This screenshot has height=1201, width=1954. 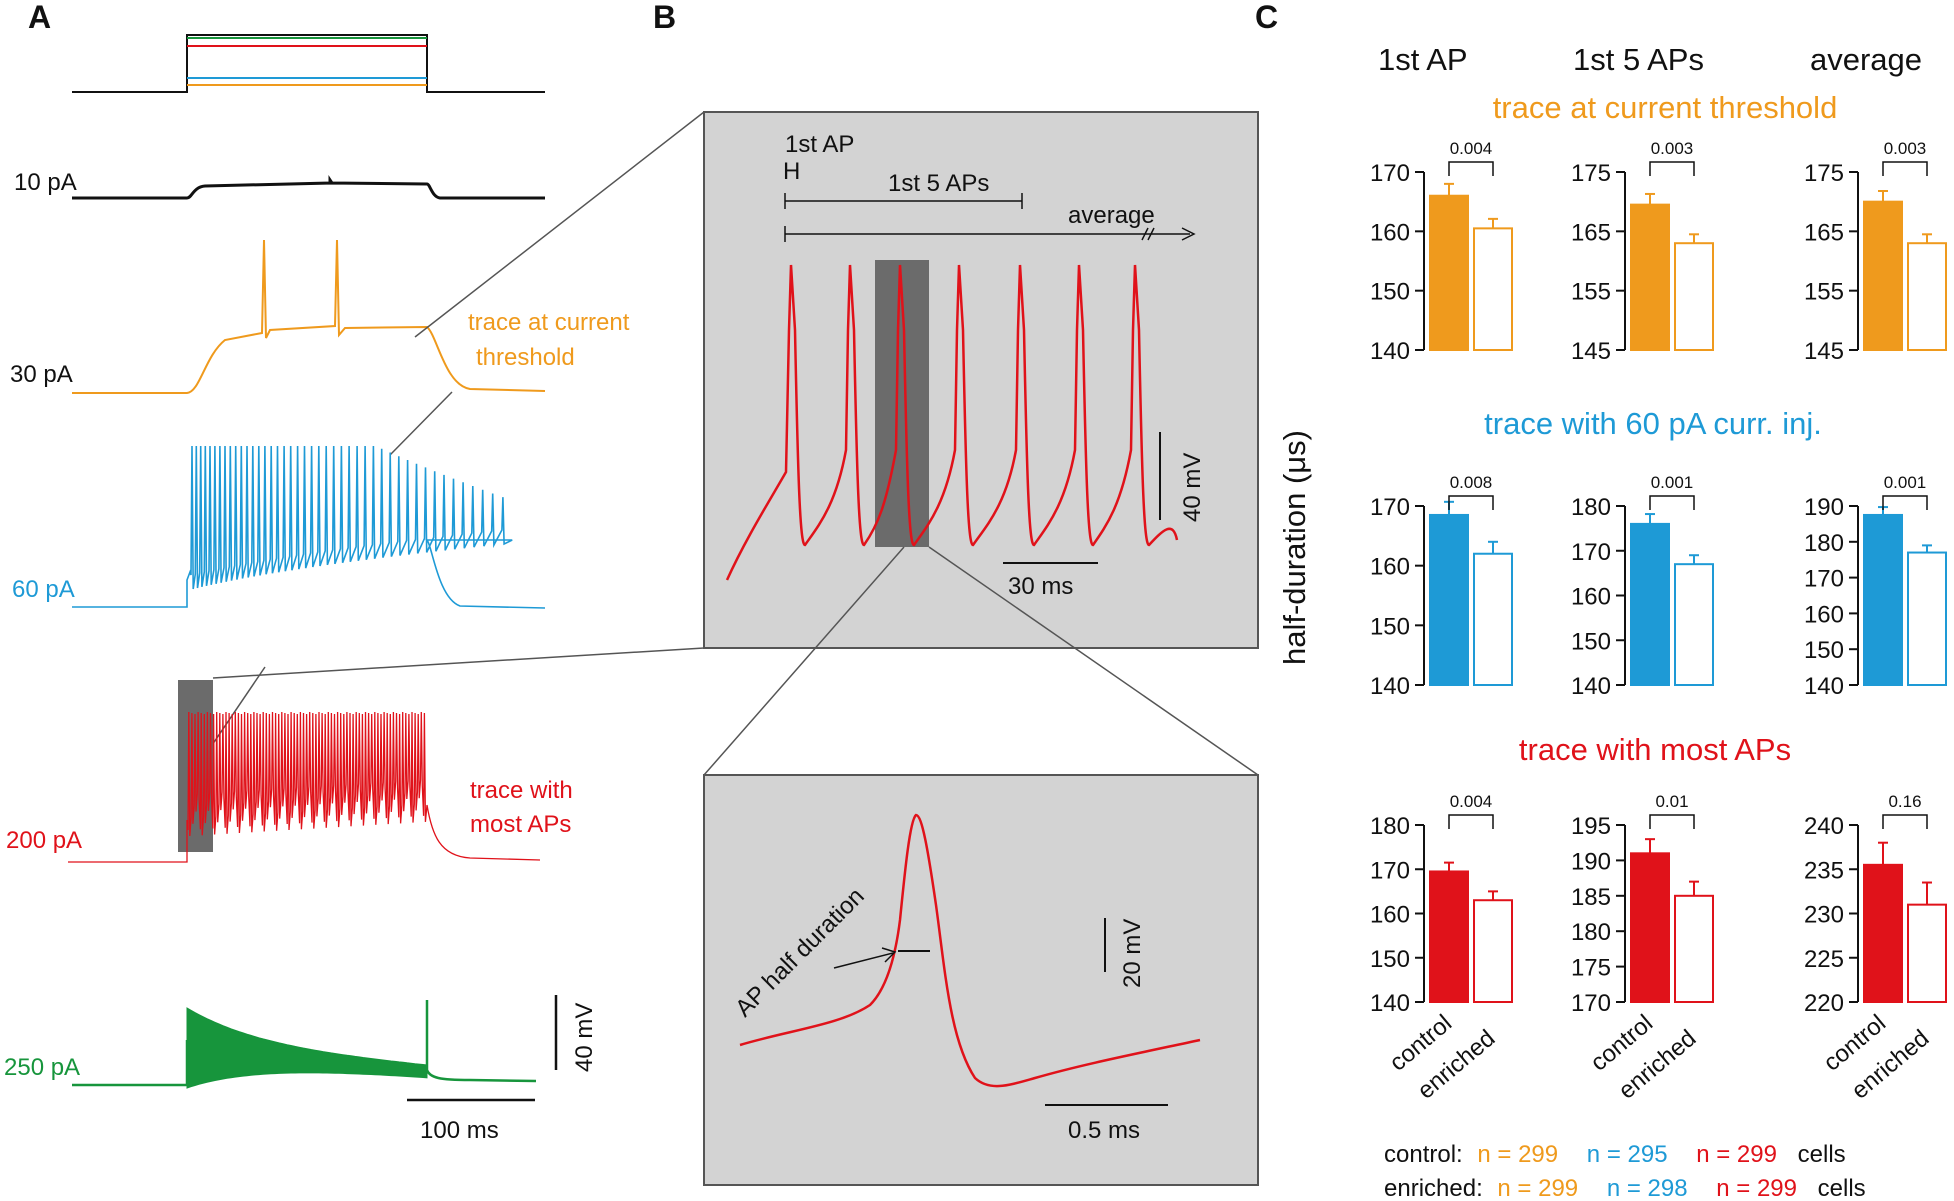 What do you see at coordinates (421, 423) in the screenshot?
I see `zoom-line-lower` at bounding box center [421, 423].